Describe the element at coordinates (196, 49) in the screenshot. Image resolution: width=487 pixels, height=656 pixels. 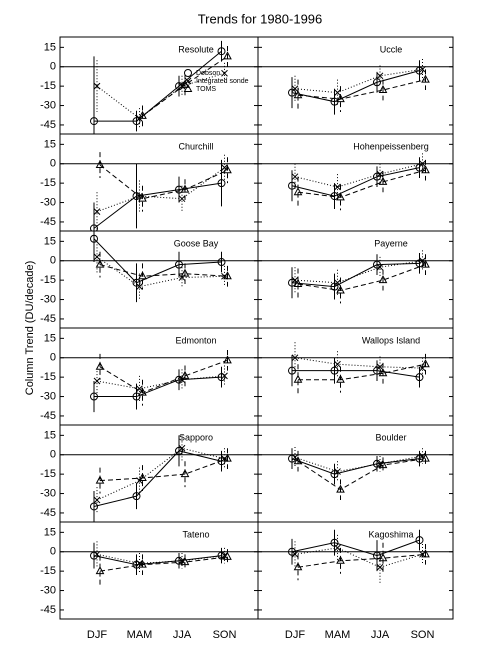
I see `panel-title: Resolute` at that location.